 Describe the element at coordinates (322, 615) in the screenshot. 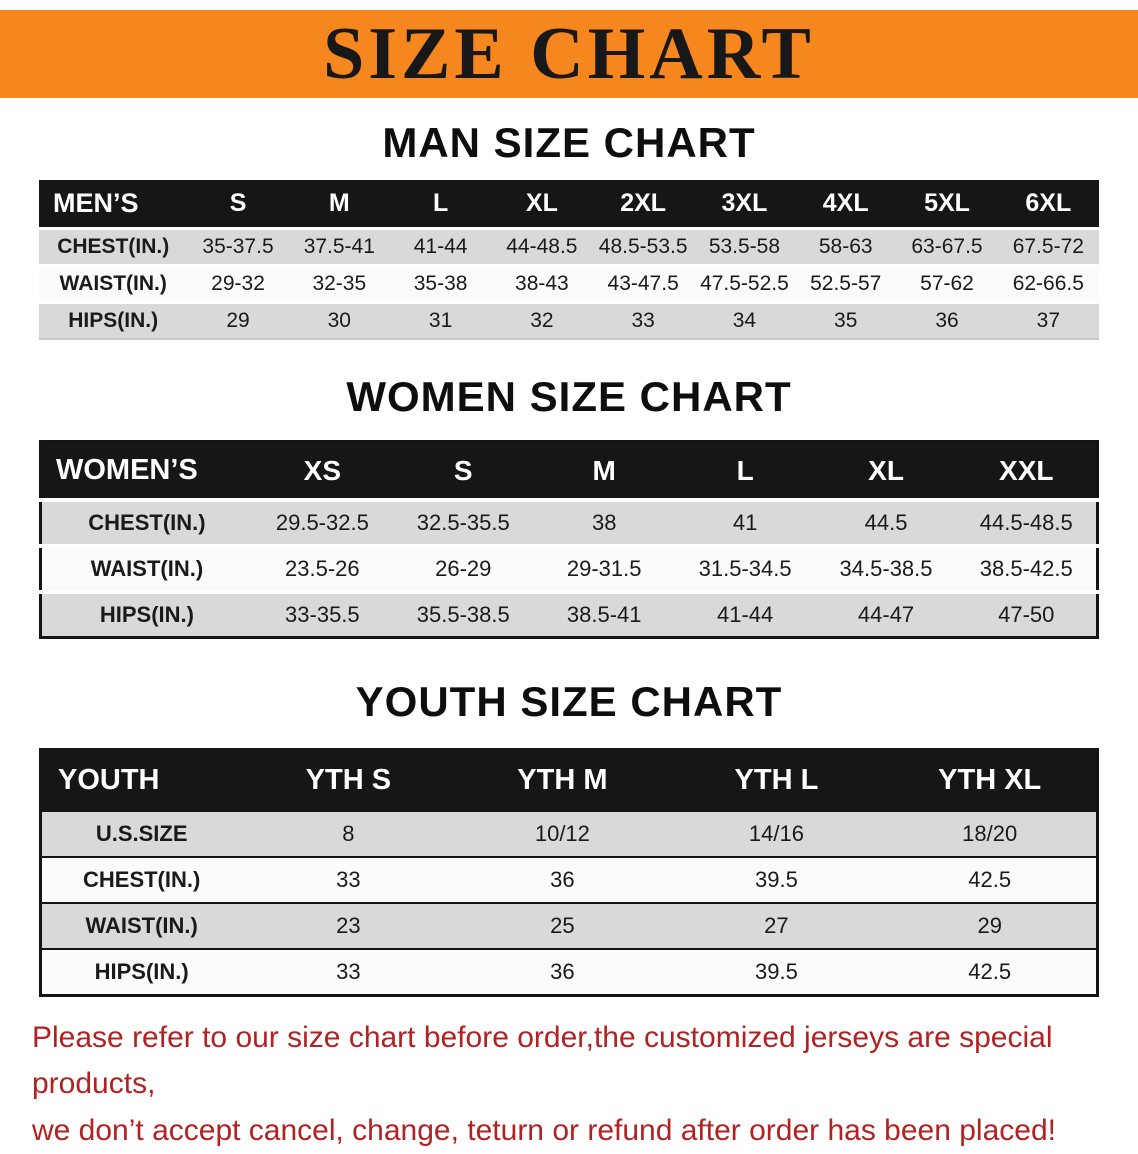

I see `size-value-cell: 33-35.5` at that location.